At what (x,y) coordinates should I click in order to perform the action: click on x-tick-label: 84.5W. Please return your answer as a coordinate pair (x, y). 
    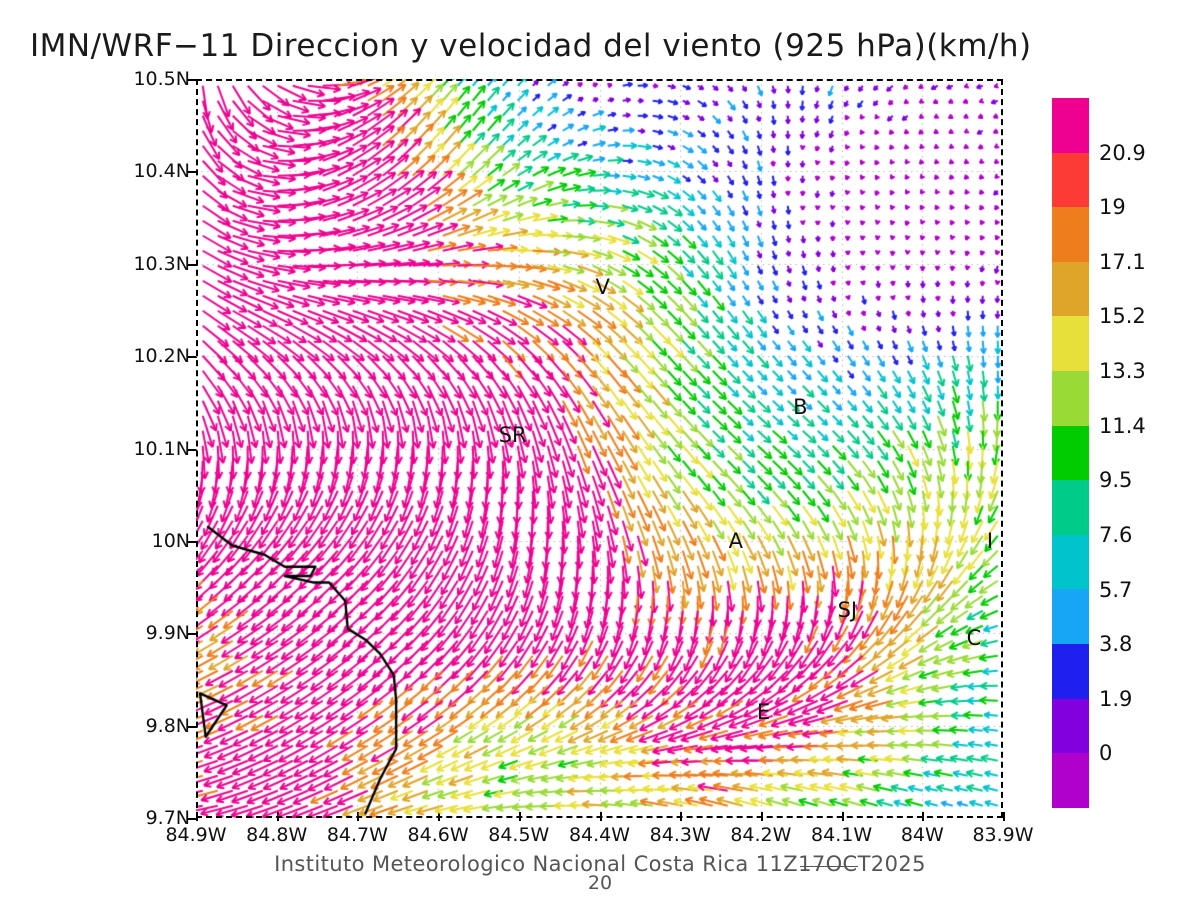
    Looking at the image, I should click on (519, 835).